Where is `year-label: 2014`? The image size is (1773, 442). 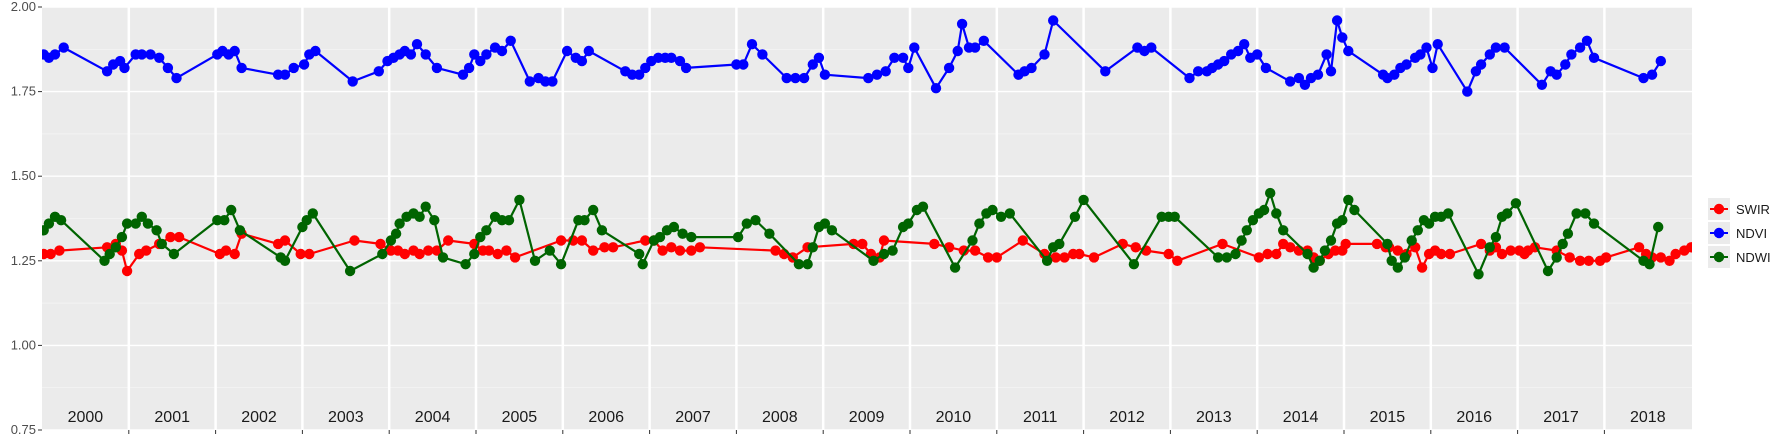 year-label: 2014 is located at coordinates (1301, 417).